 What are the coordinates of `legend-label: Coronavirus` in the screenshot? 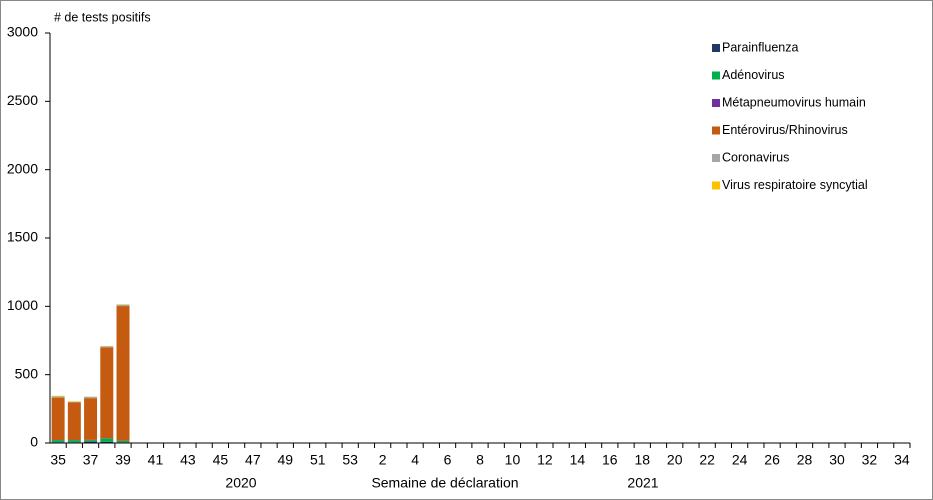 It's located at (755, 157).